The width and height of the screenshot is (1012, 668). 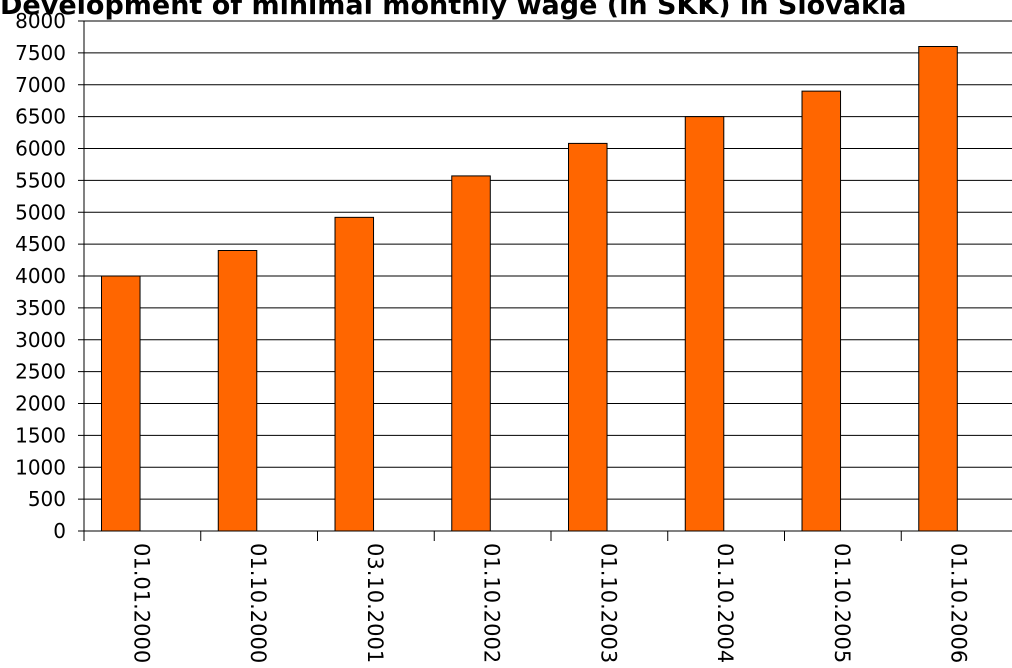 What do you see at coordinates (375, 603) in the screenshot?
I see `x-tick-label: 03.10.2001` at bounding box center [375, 603].